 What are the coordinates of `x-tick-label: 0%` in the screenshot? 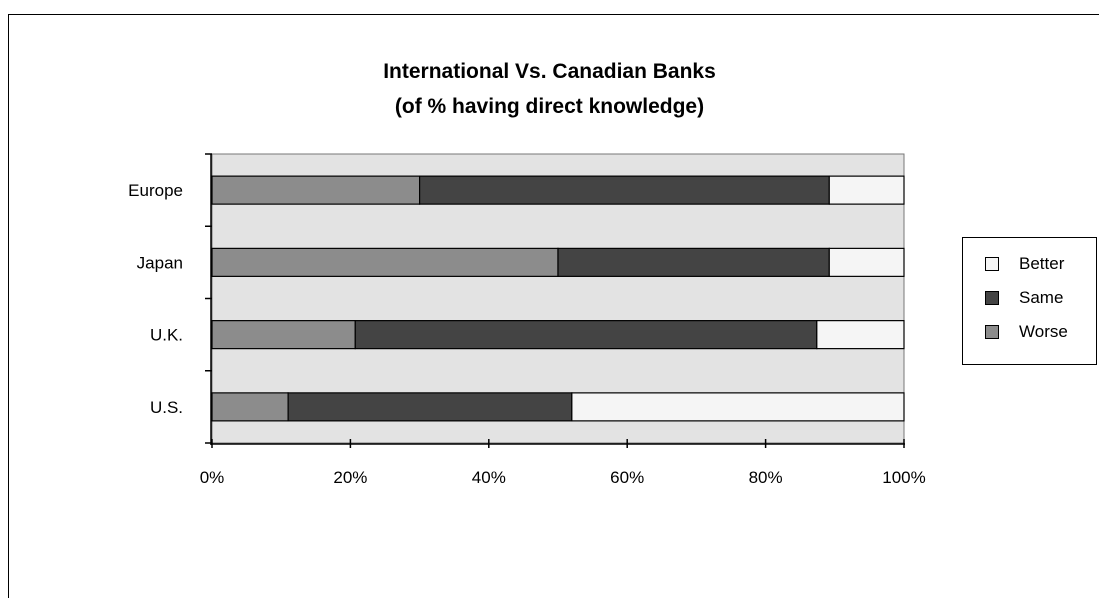 It's located at (212, 477).